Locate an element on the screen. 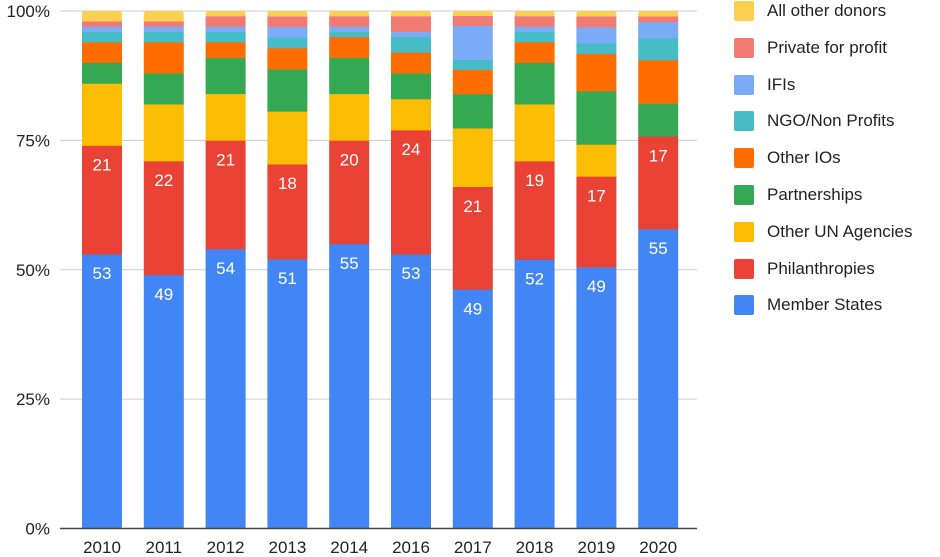  x-tick-label: 2014 is located at coordinates (349, 547).